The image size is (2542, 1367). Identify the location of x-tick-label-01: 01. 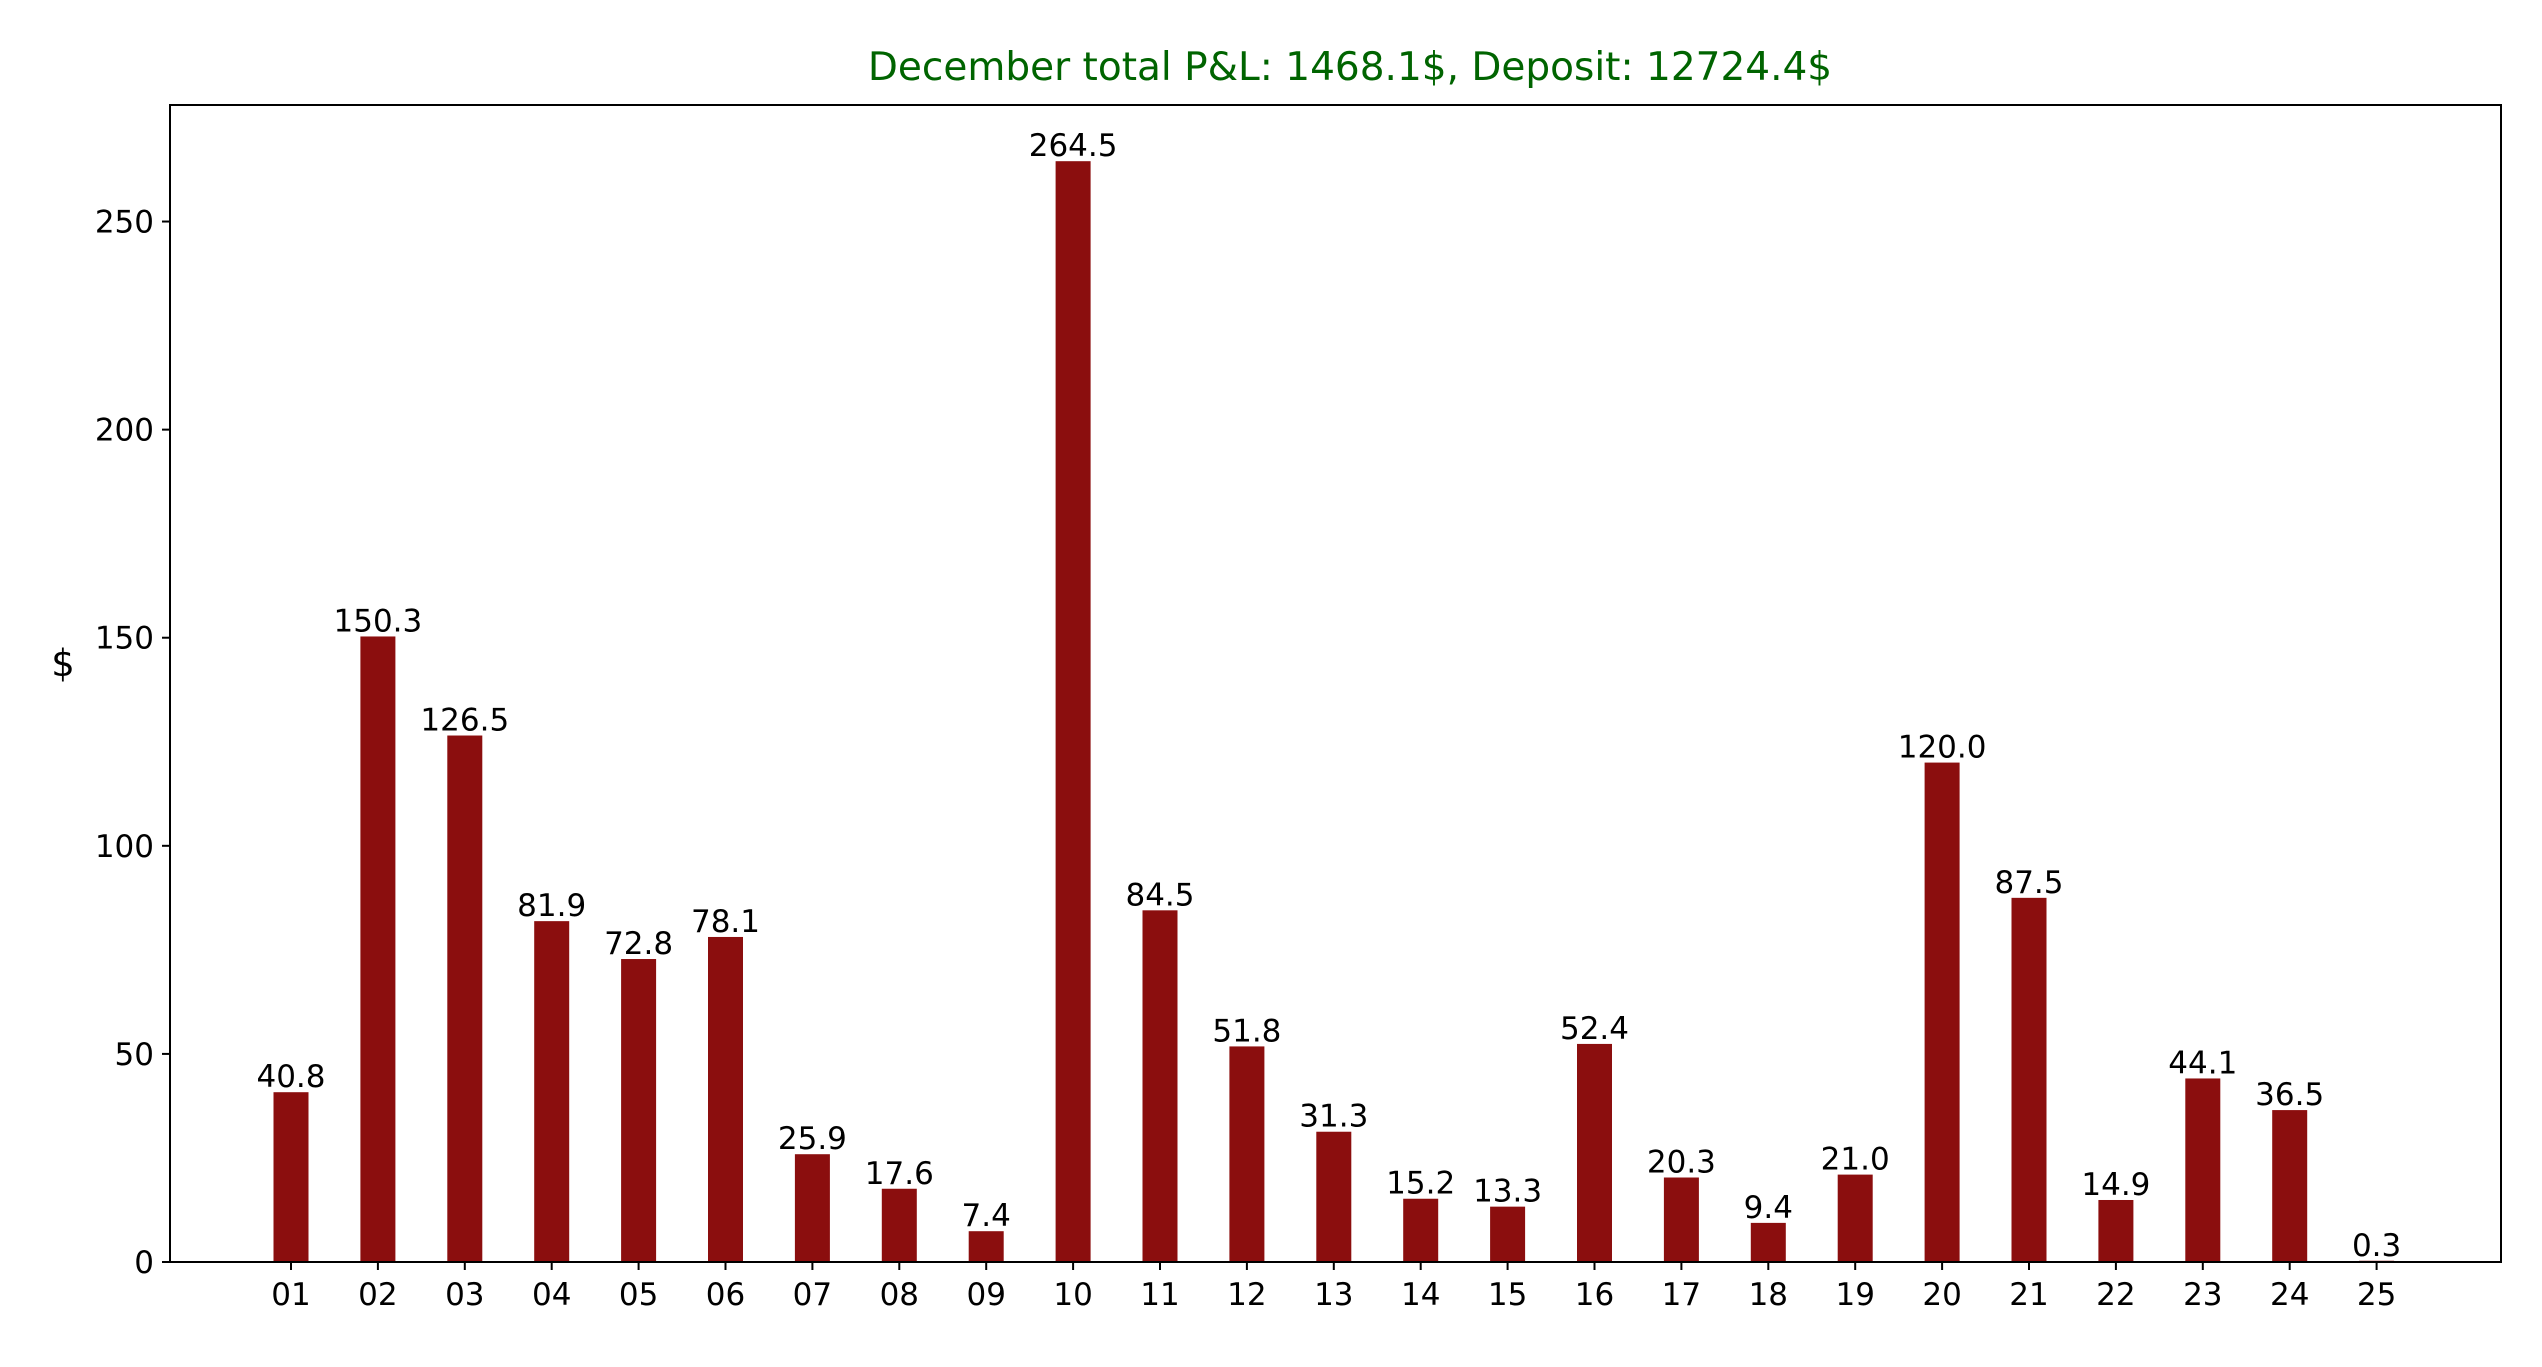
(290, 1295).